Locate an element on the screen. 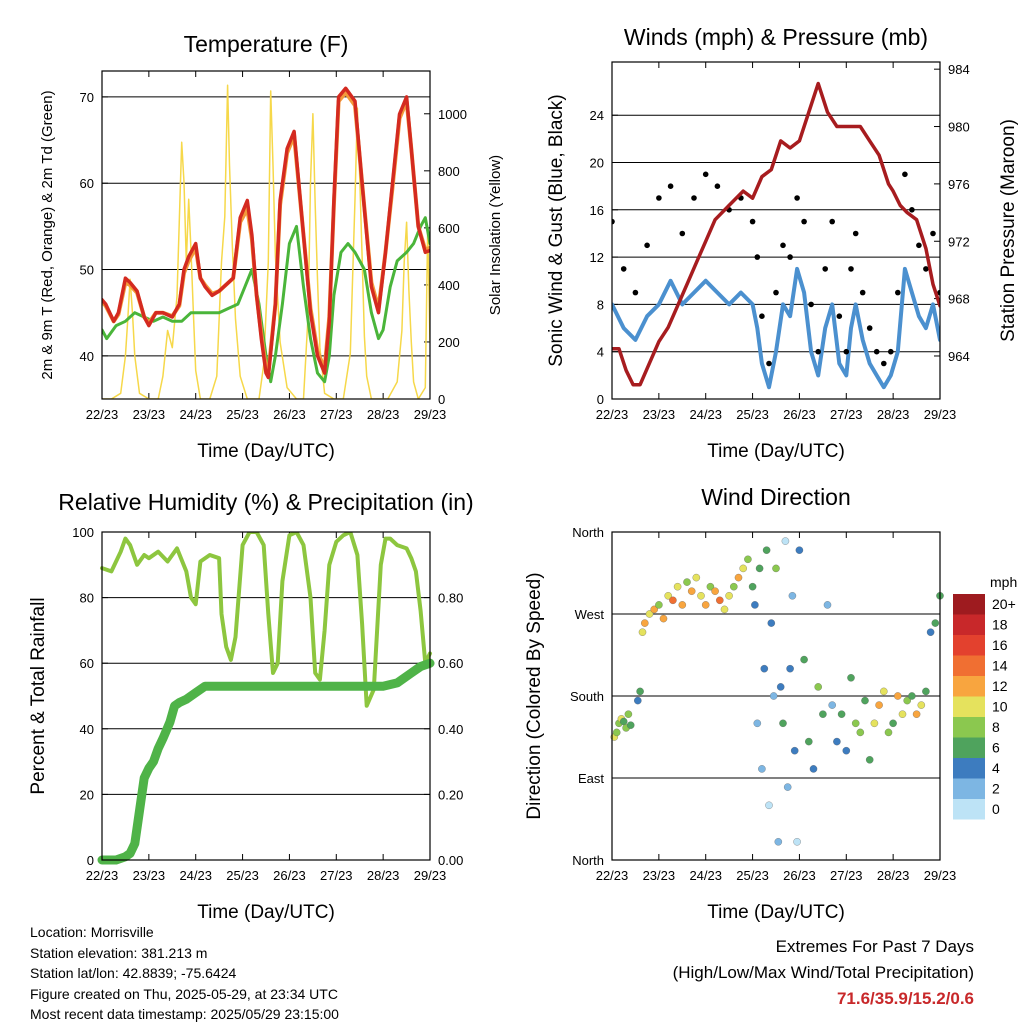 The height and width of the screenshot is (1025, 1024). plot-border is located at coordinates (776, 230).